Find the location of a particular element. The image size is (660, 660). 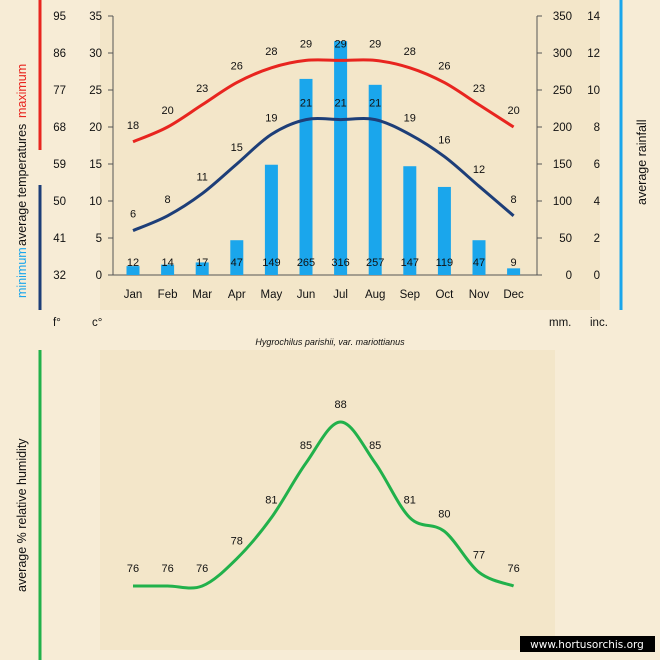

month-label: Dec is located at coordinates (513, 295).